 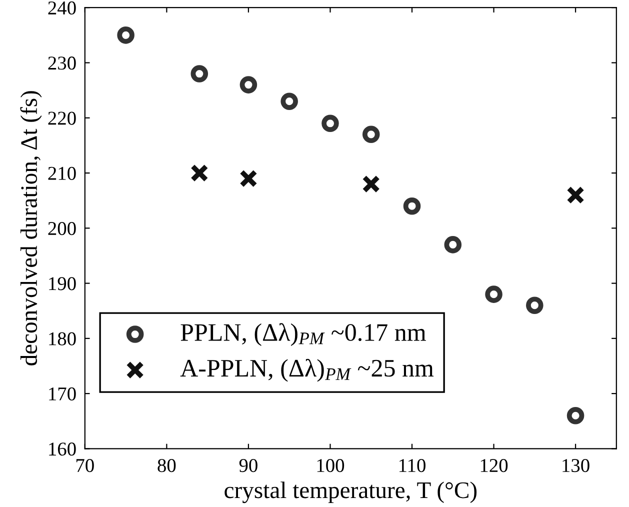 What do you see at coordinates (62, 449) in the screenshot?
I see `y-tick-label: 160` at bounding box center [62, 449].